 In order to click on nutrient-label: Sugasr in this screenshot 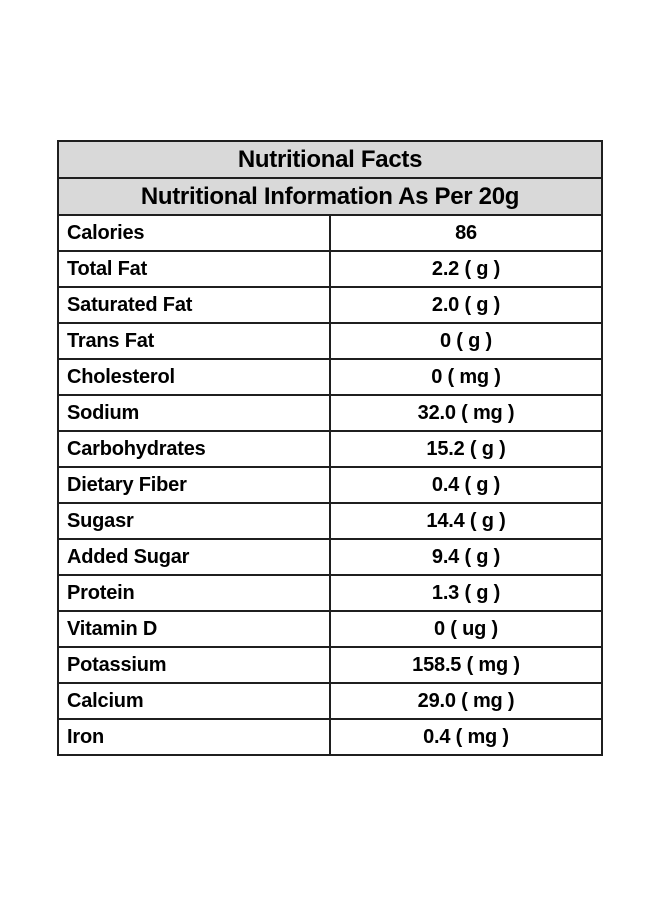, I will do `click(194, 521)`.